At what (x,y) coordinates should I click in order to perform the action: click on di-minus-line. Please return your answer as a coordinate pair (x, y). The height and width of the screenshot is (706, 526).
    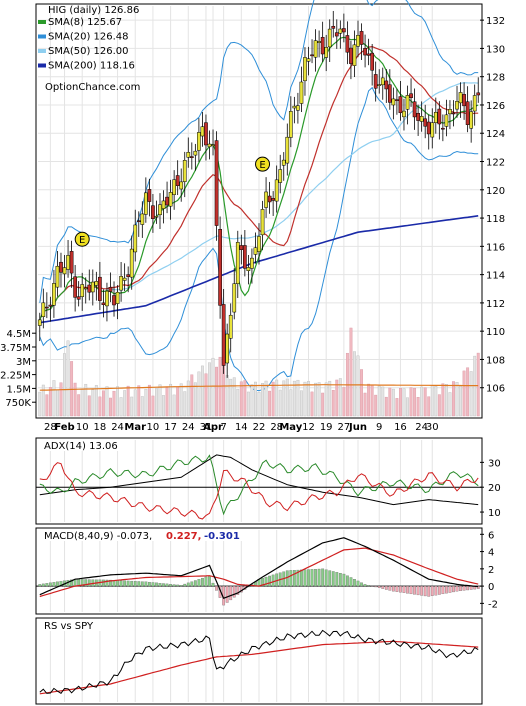
    Looking at the image, I should click on (259, 491).